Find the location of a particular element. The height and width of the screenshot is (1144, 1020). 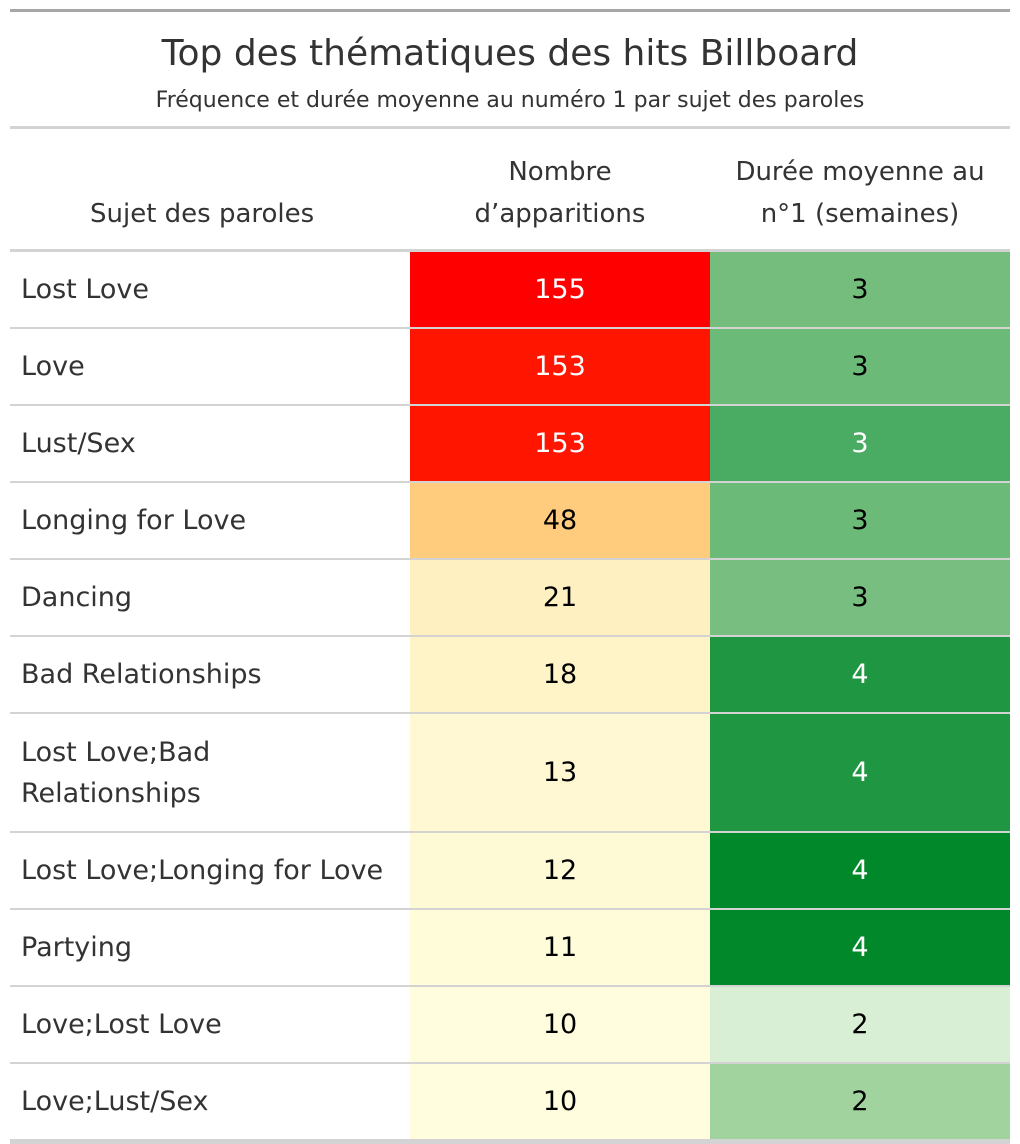

table-row: Partying 11 4 is located at coordinates (510, 948).